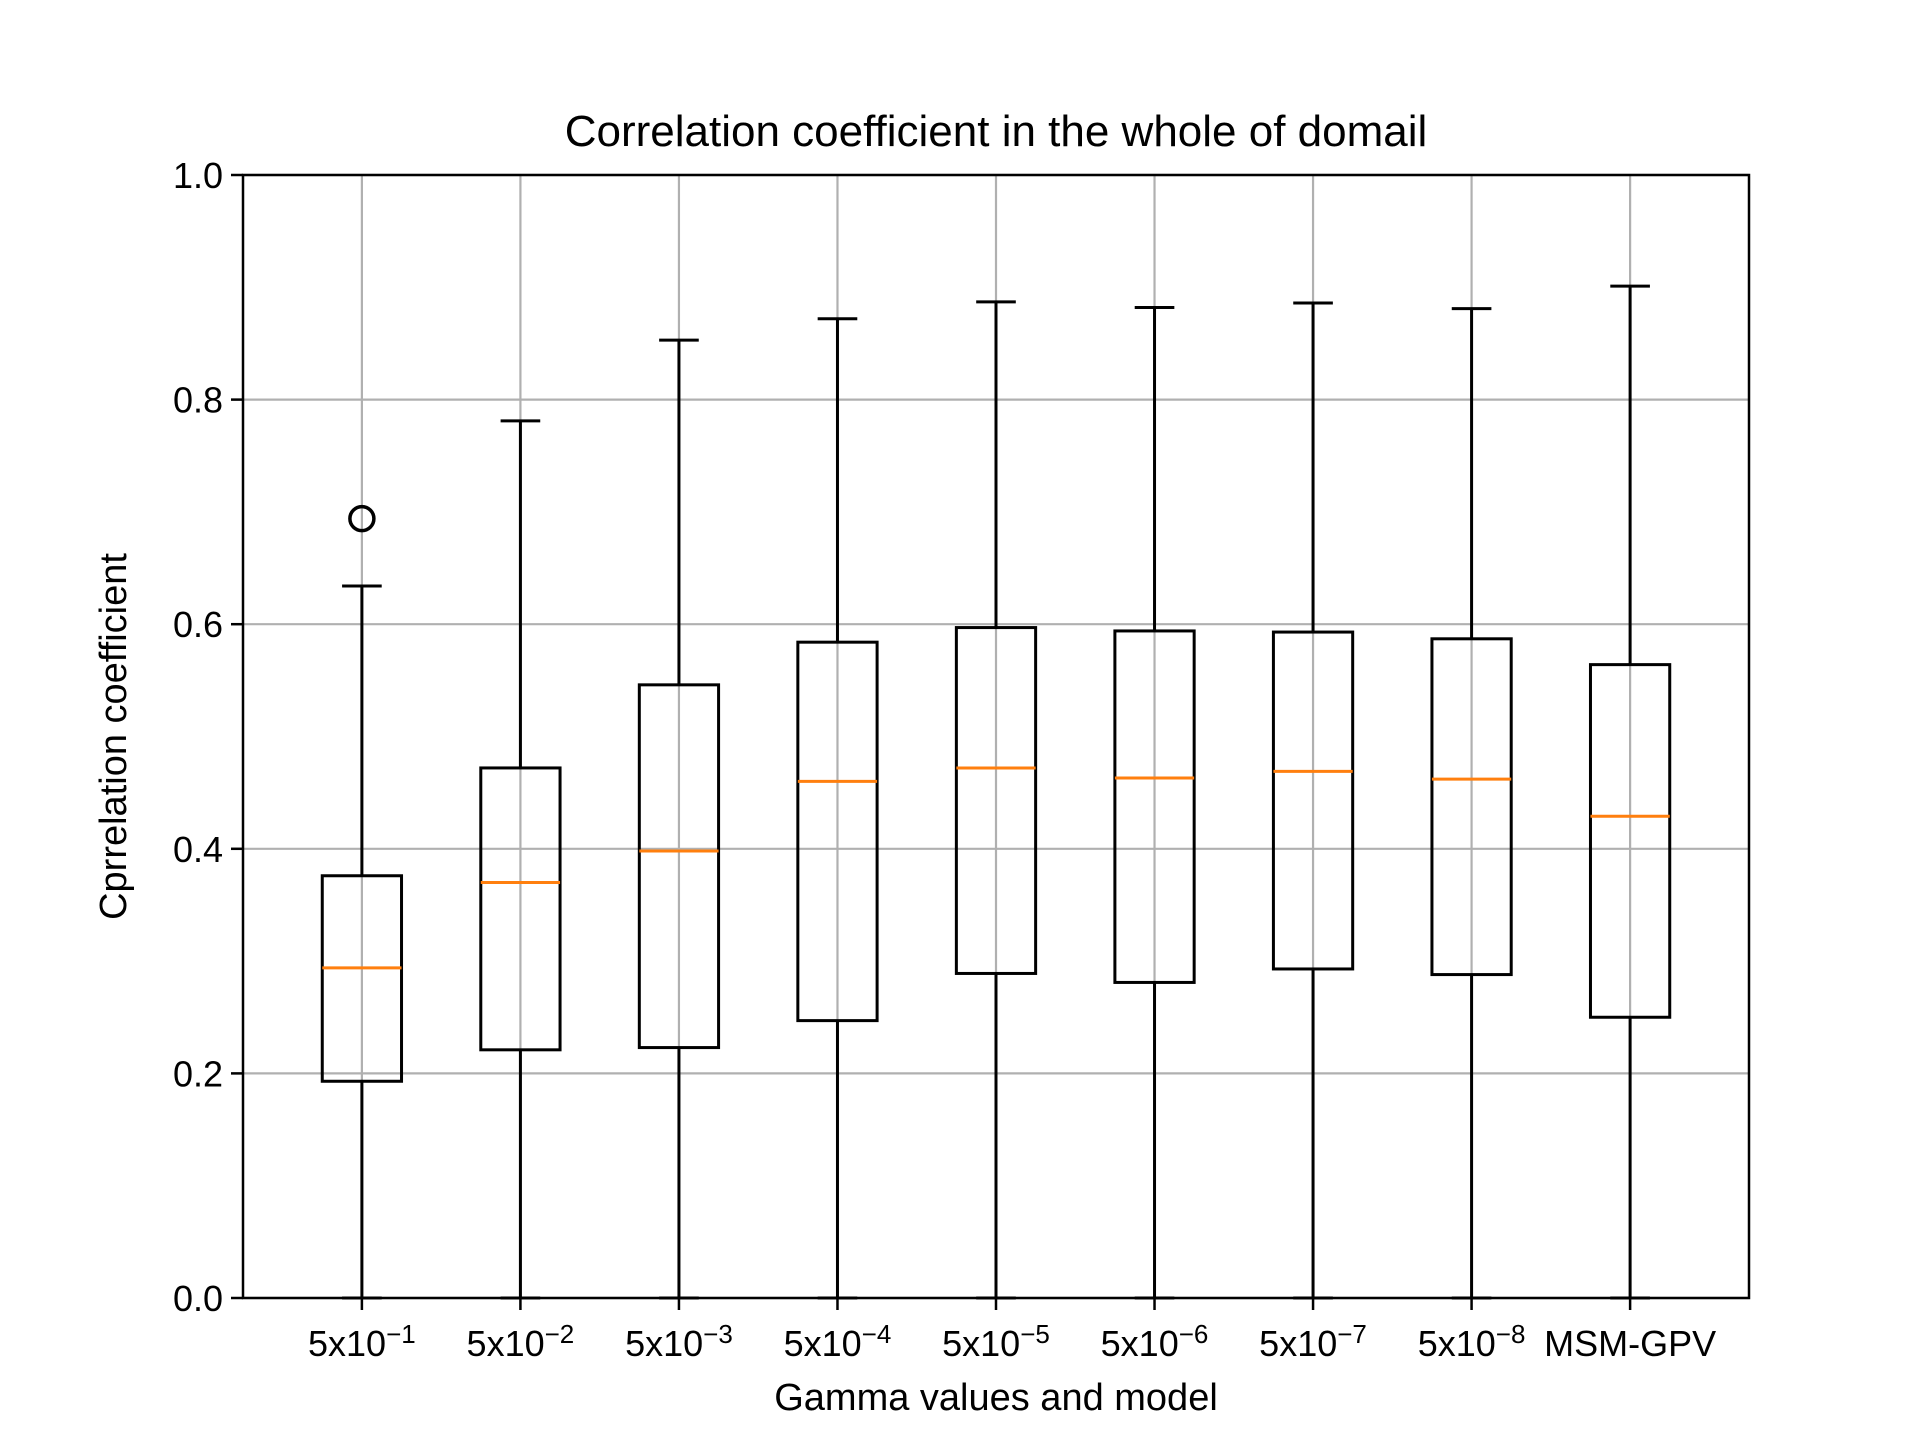 This screenshot has height=1440, width=1920. Describe the element at coordinates (996, 1341) in the screenshot. I see `x-tick-label: 5x10⁻⁵` at that location.